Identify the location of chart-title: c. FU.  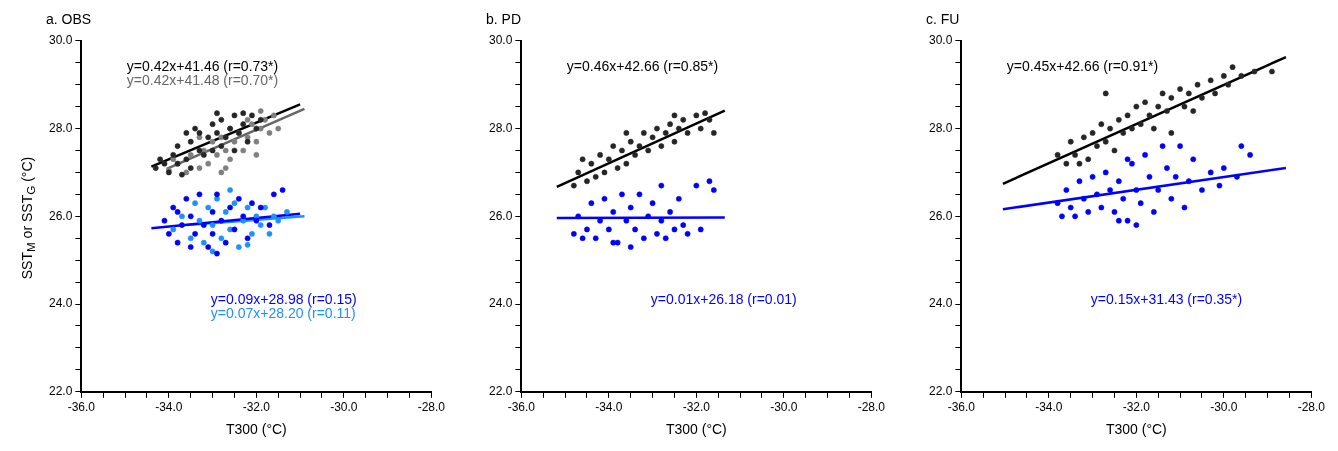
(943, 19).